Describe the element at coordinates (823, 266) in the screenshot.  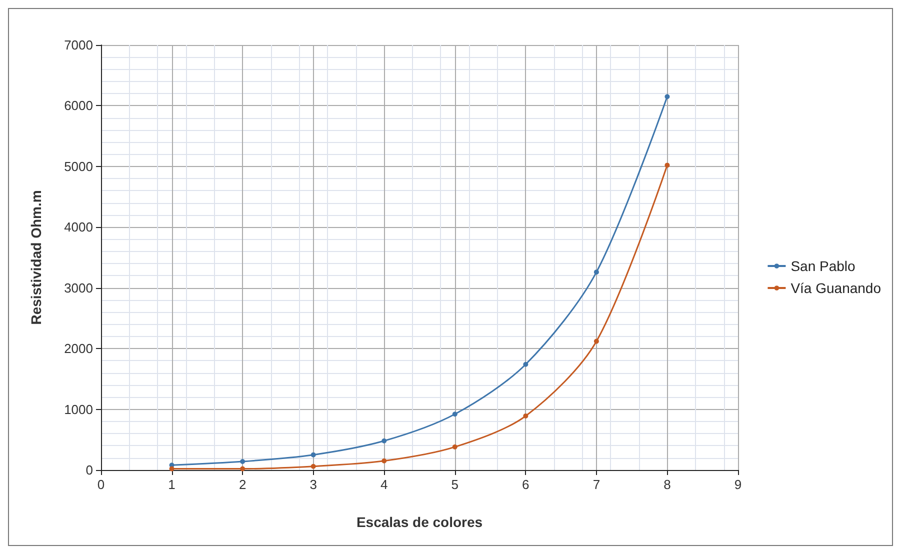
I see `legend-label: San Pablo` at that location.